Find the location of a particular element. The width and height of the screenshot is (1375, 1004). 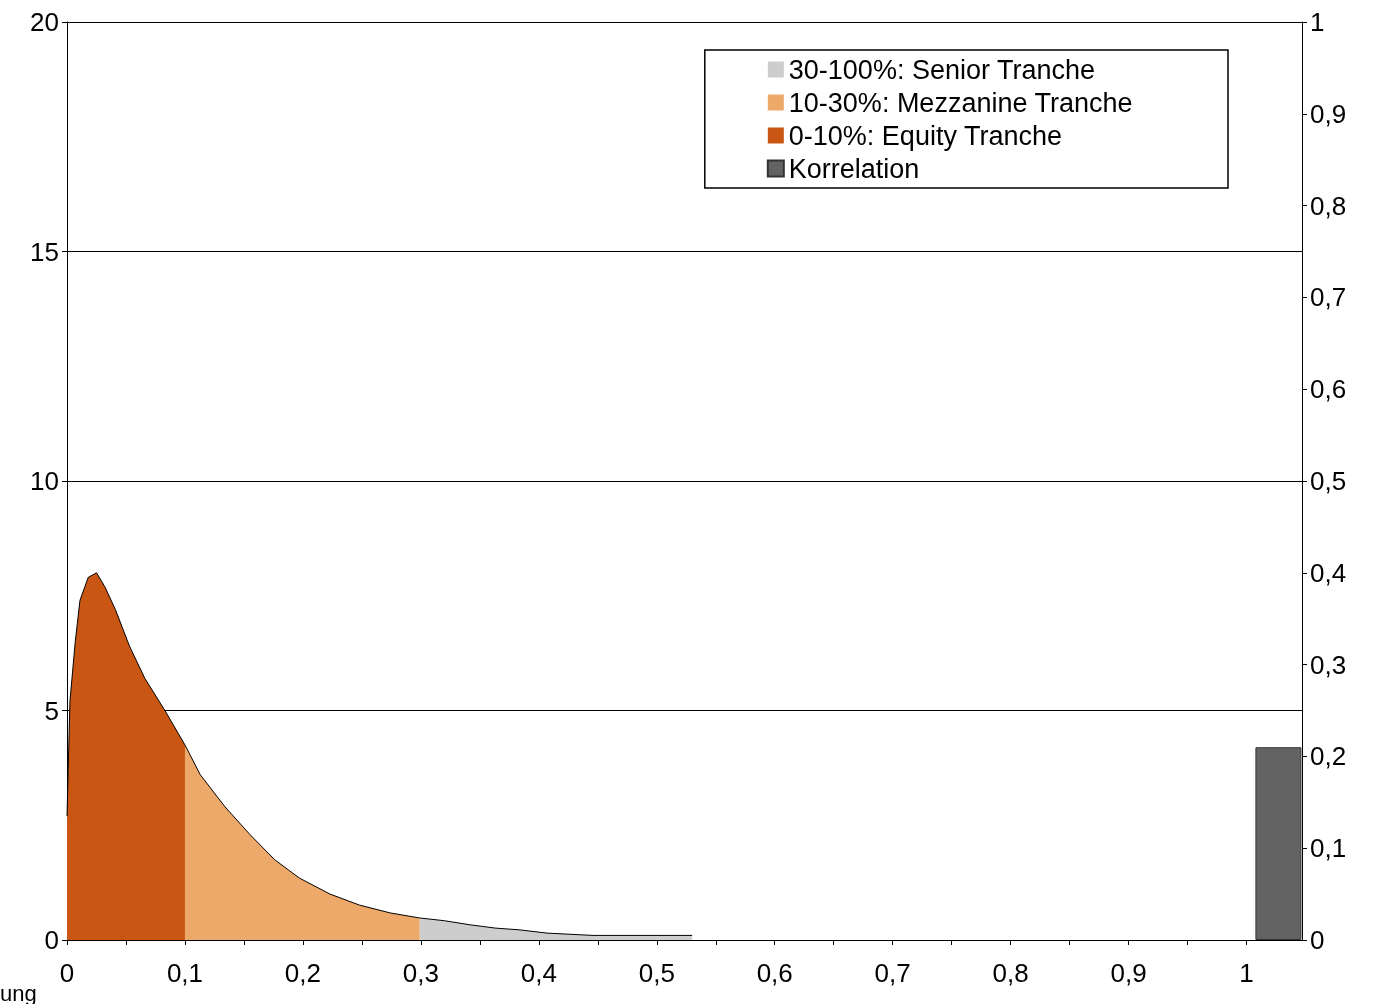

y2-tick-label: 0,2 is located at coordinates (1328, 756).